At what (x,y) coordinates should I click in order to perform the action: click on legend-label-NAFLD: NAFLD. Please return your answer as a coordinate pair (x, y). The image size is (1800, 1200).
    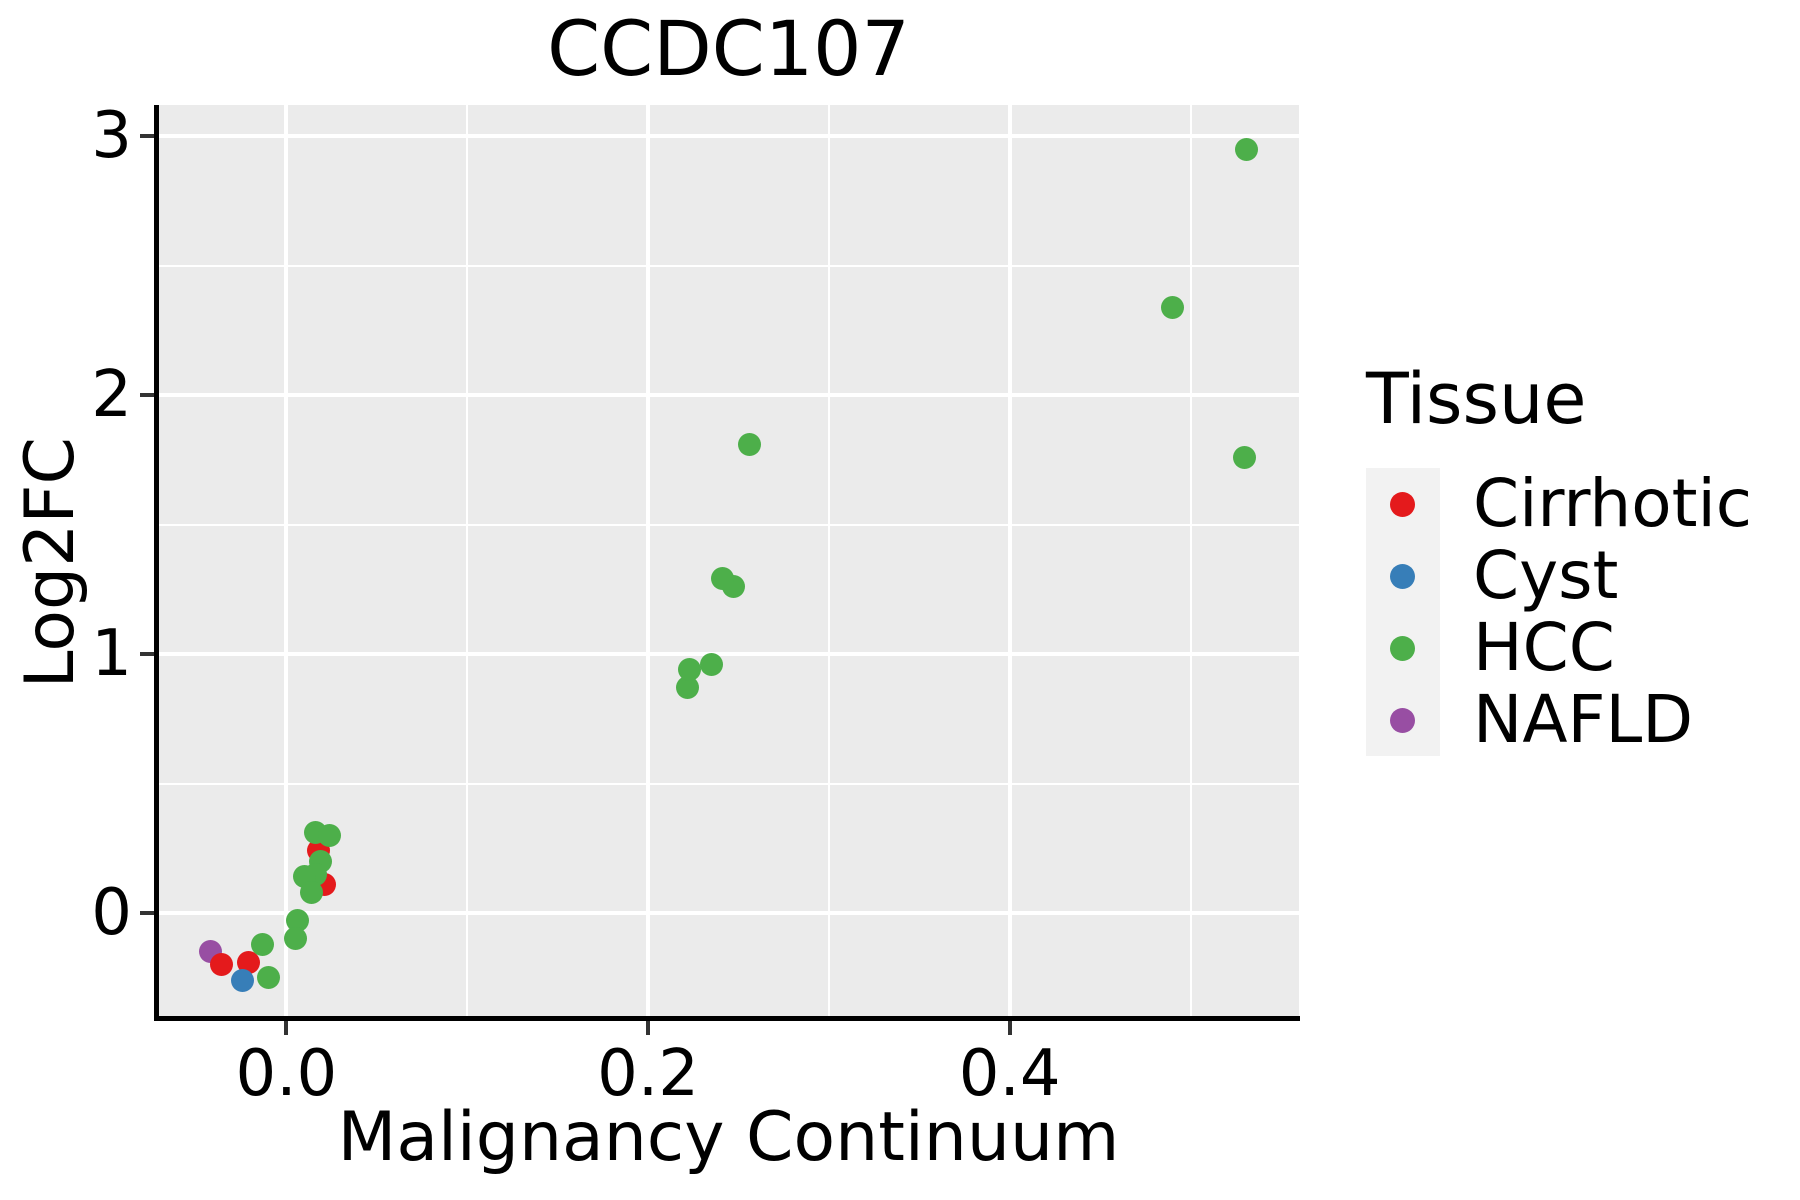
    Looking at the image, I should click on (1583, 719).